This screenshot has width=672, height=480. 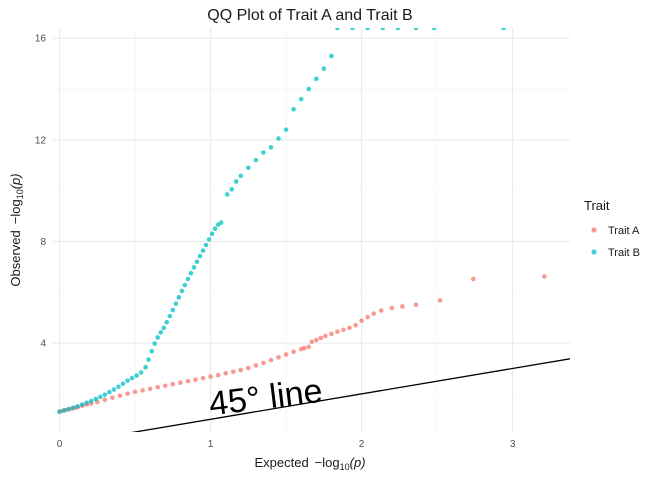 What do you see at coordinates (286, 444) in the screenshot?
I see `x-axis-tick-labels: 0 1 2 3` at bounding box center [286, 444].